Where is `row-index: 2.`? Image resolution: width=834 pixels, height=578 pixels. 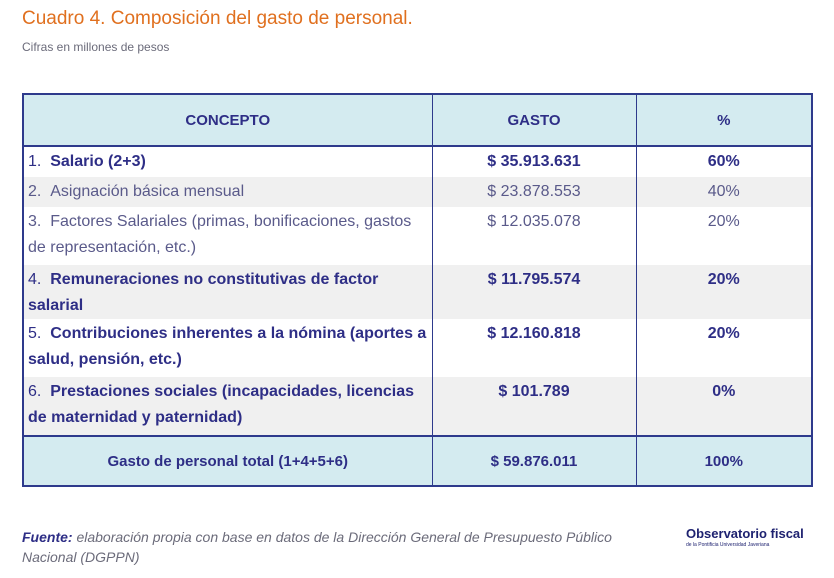
row-index: 2. is located at coordinates (35, 191).